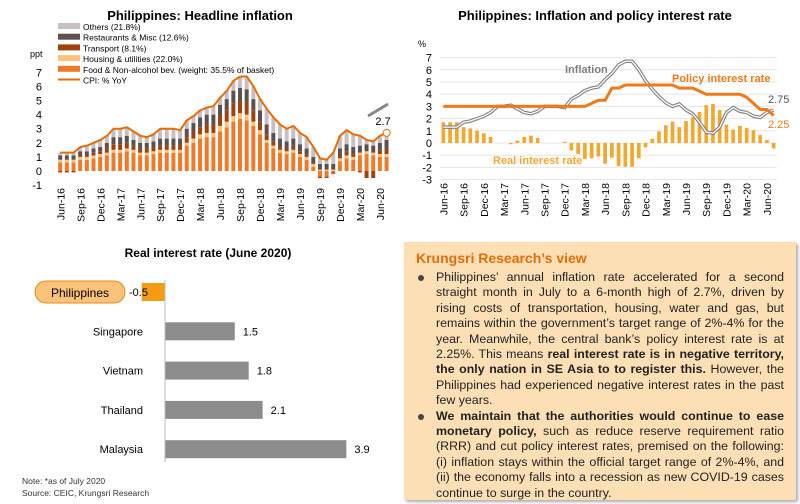 This screenshot has height=504, width=800. Describe the element at coordinates (200, 15) in the screenshot. I see `chart1-title: Philippines: Headline inflation` at that location.